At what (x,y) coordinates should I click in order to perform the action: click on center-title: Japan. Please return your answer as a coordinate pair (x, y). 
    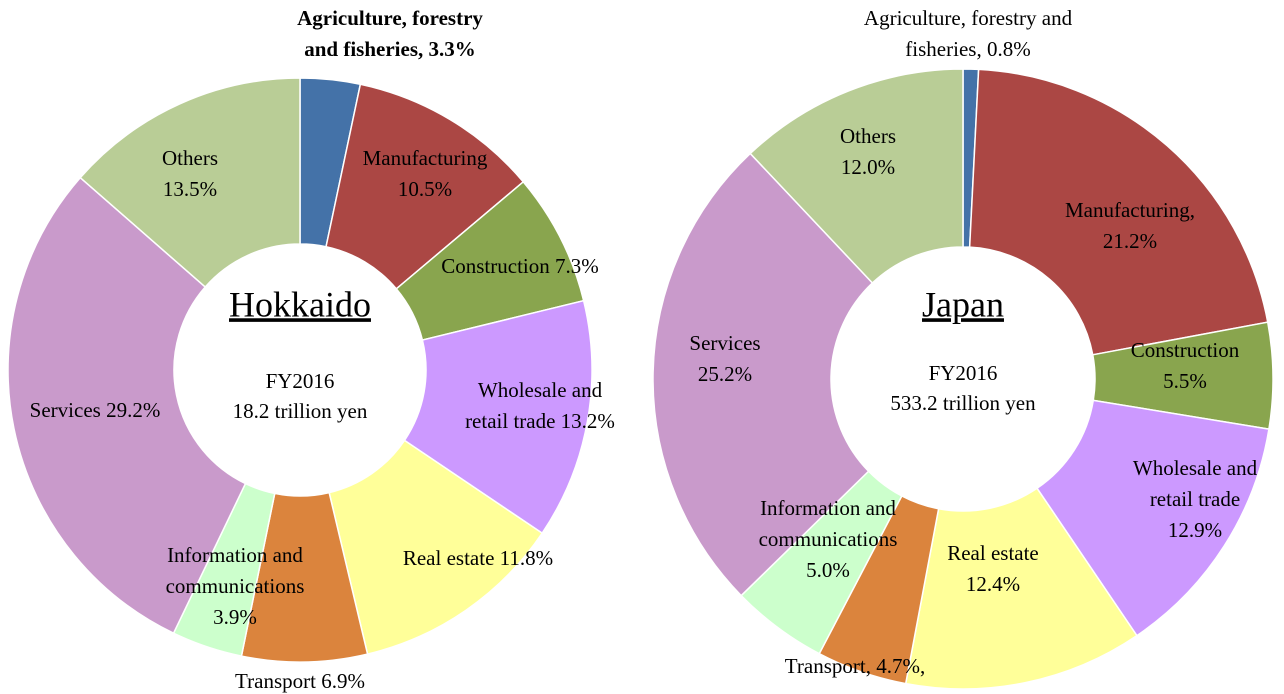
    Looking at the image, I should click on (963, 304).